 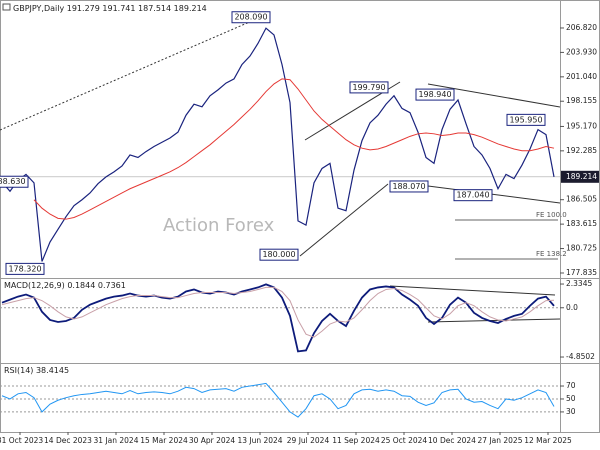 I want to click on watermark: Action Forex, so click(x=219, y=225).